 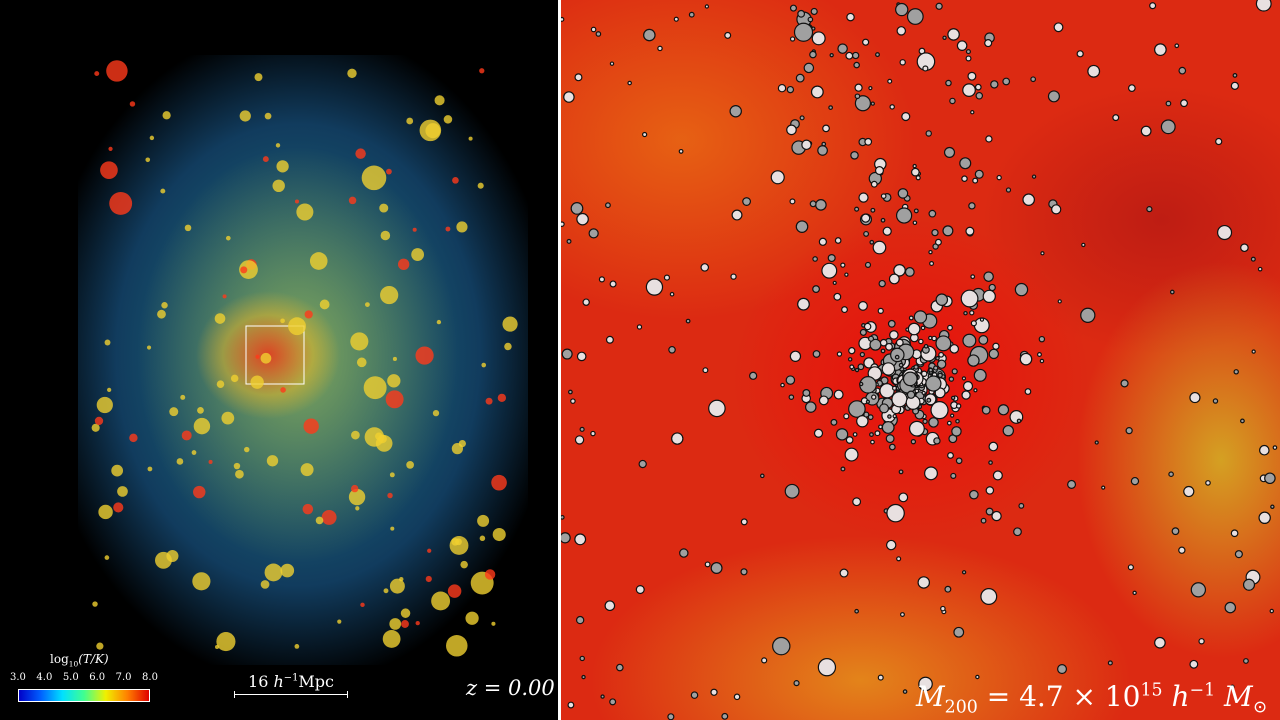 I want to click on mass-h-exp: −1, so click(x=1202, y=690).